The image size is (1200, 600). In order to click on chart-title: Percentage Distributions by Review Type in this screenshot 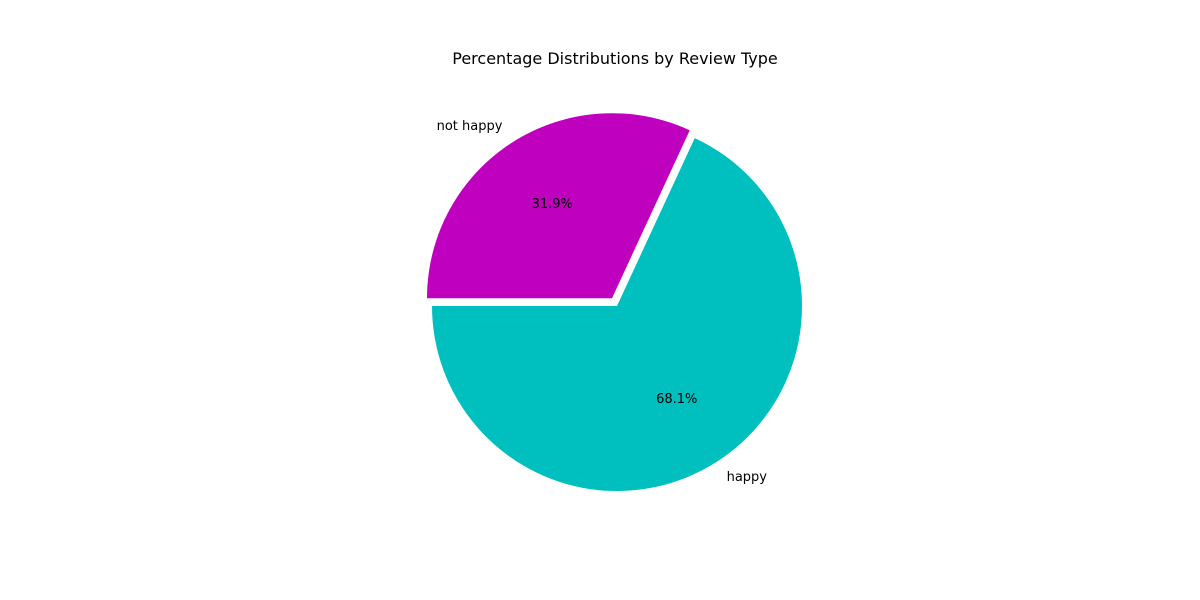, I will do `click(615, 58)`.